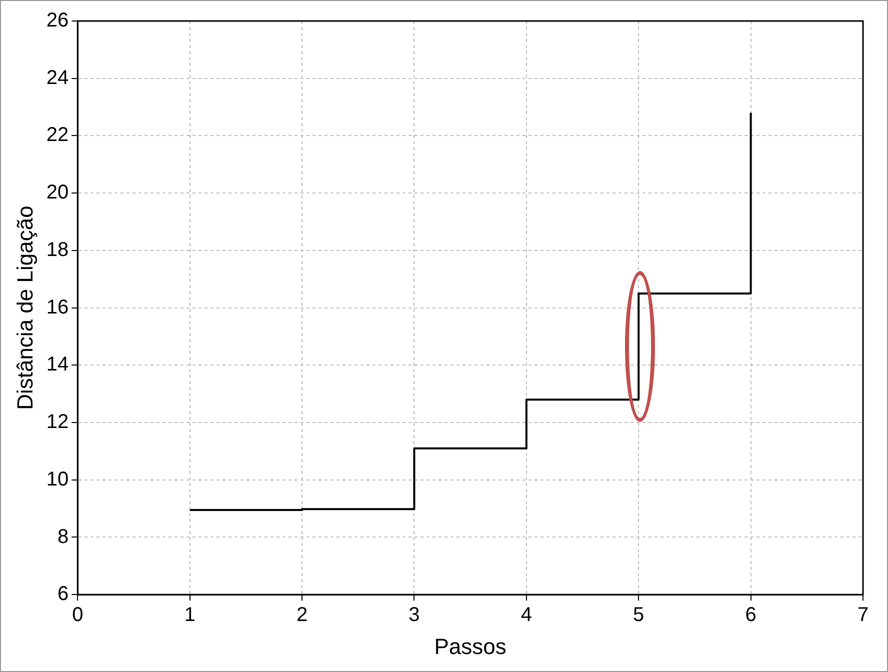 This screenshot has height=672, width=888. Describe the element at coordinates (638, 615) in the screenshot. I see `x-tick-label: 5` at that location.